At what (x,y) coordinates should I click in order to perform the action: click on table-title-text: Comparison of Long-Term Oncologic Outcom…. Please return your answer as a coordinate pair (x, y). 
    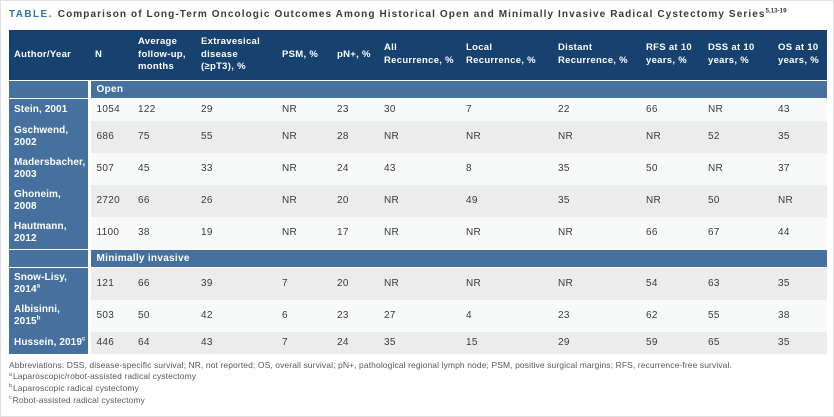
    Looking at the image, I should click on (411, 14).